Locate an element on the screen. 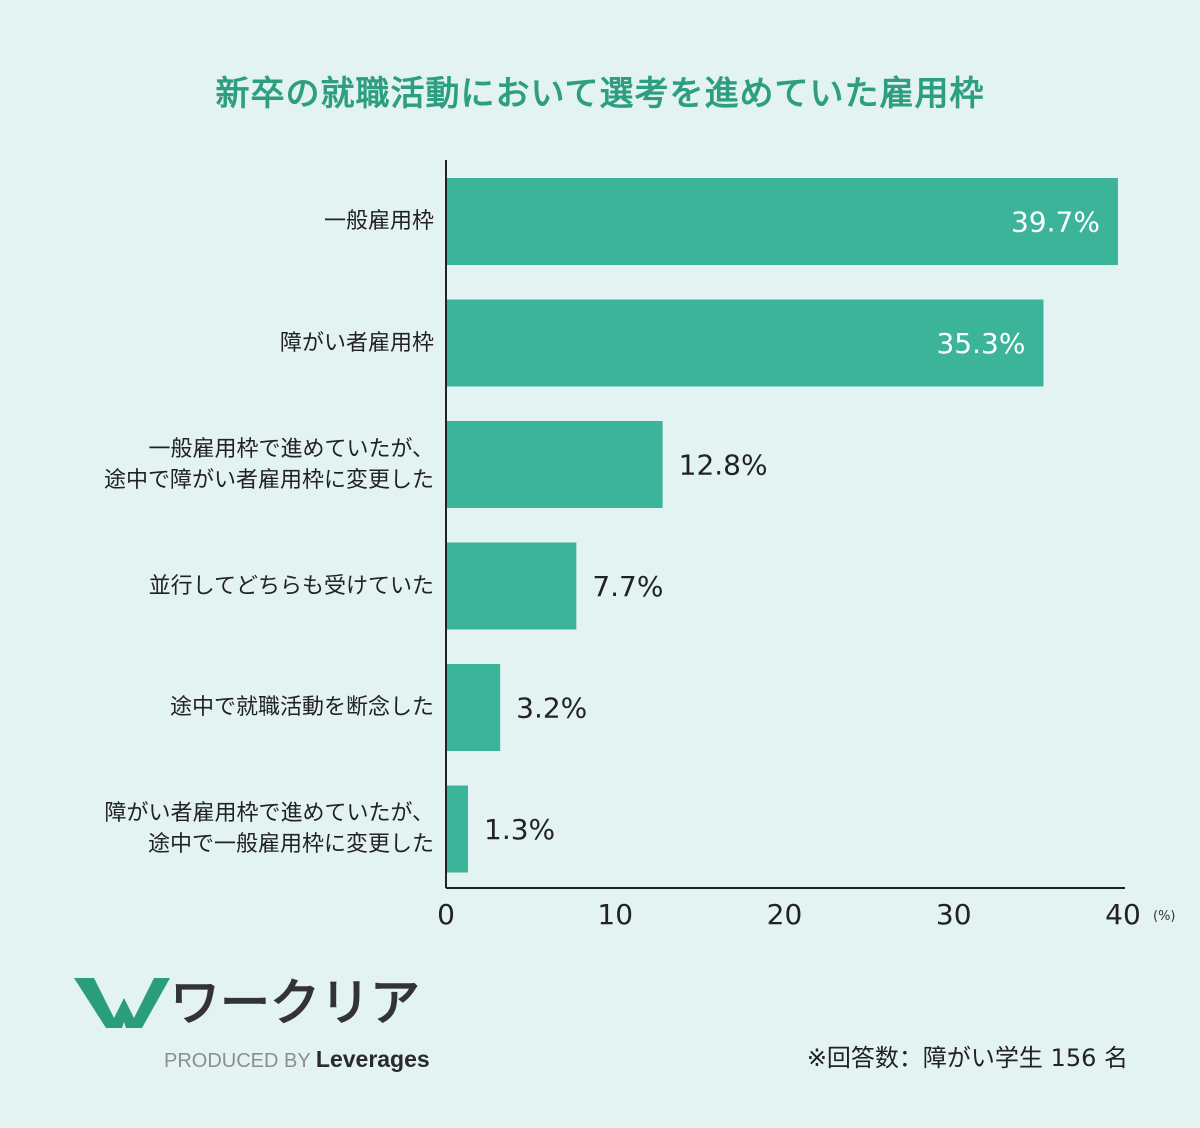 Image resolution: width=1200 pixels, height=1128 pixels. workclear-logo: ワークリア is located at coordinates (247, 1003).